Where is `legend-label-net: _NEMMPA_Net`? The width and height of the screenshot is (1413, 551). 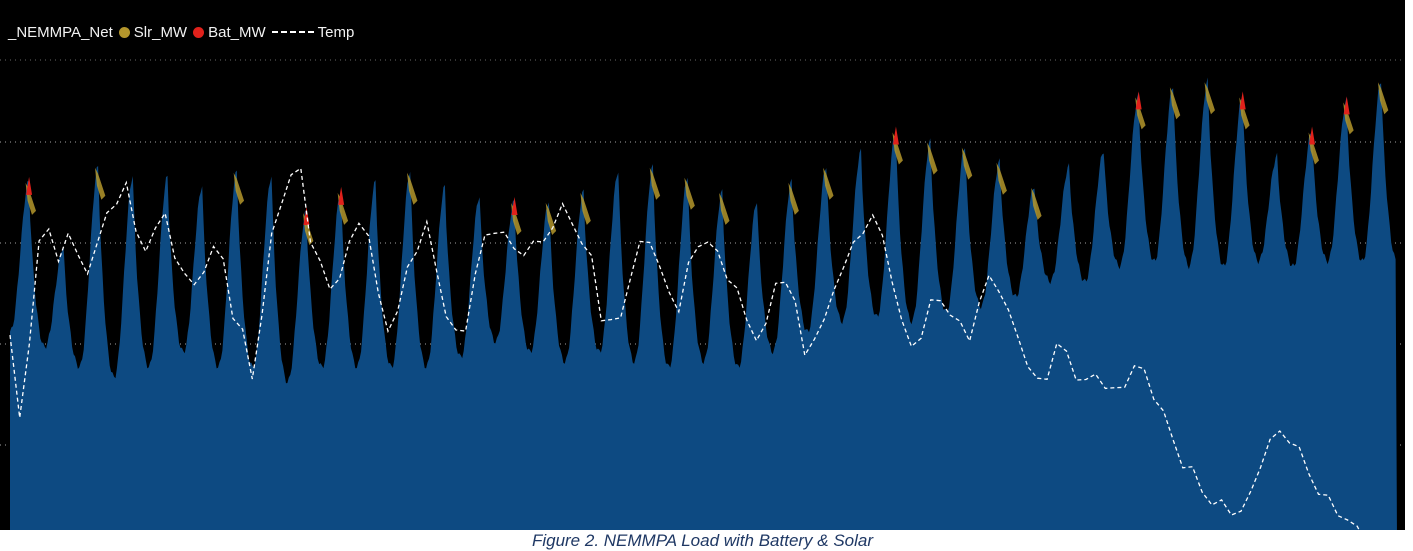
legend-label-net: _NEMMPA_Net is located at coordinates (60, 32).